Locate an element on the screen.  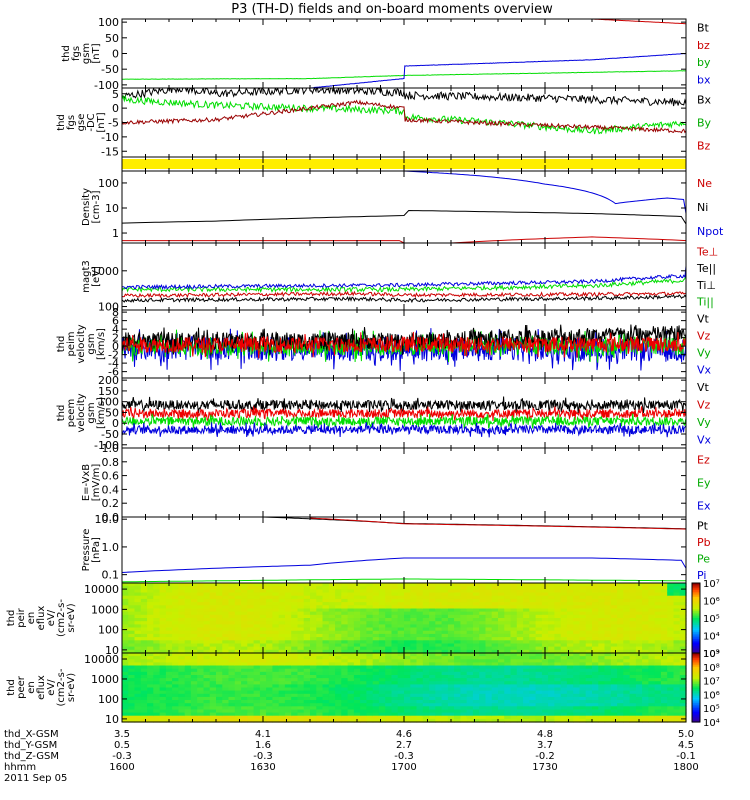
y-tick-label: -6 is located at coordinates (113, 372).